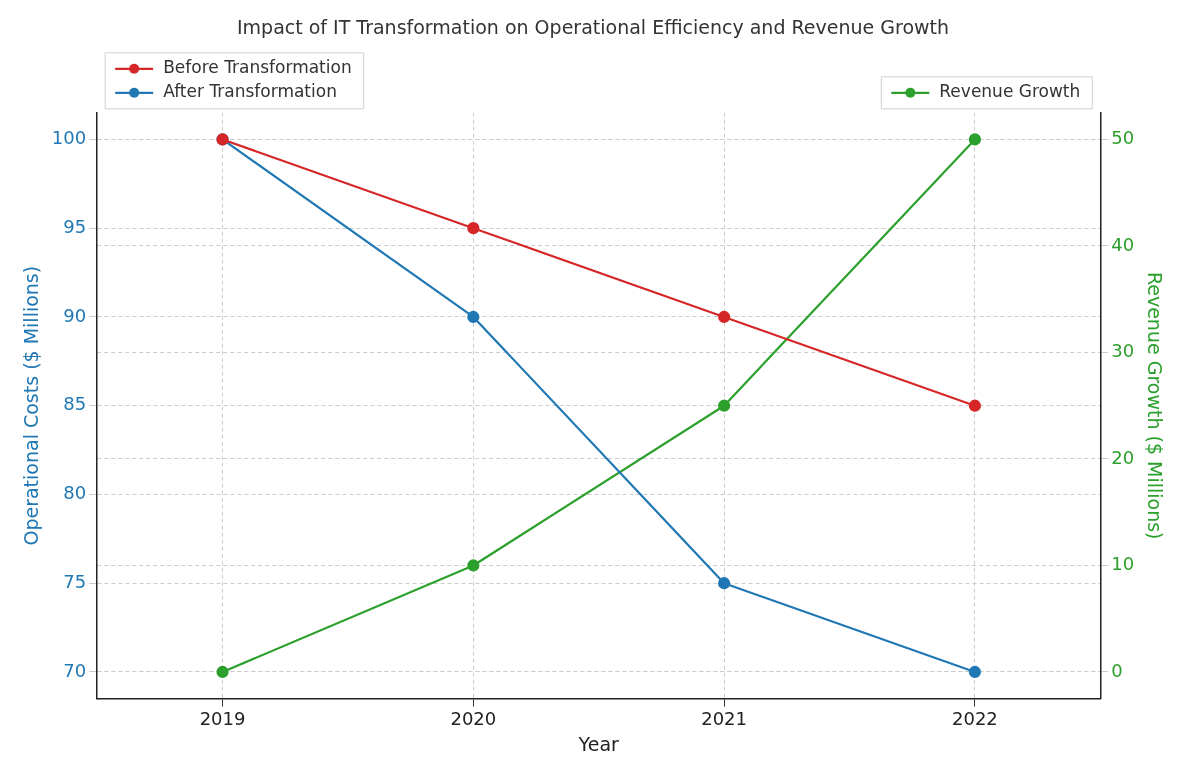 The width and height of the screenshot is (1196, 765). What do you see at coordinates (1123, 564) in the screenshot?
I see `y2-tick-label: 10` at bounding box center [1123, 564].